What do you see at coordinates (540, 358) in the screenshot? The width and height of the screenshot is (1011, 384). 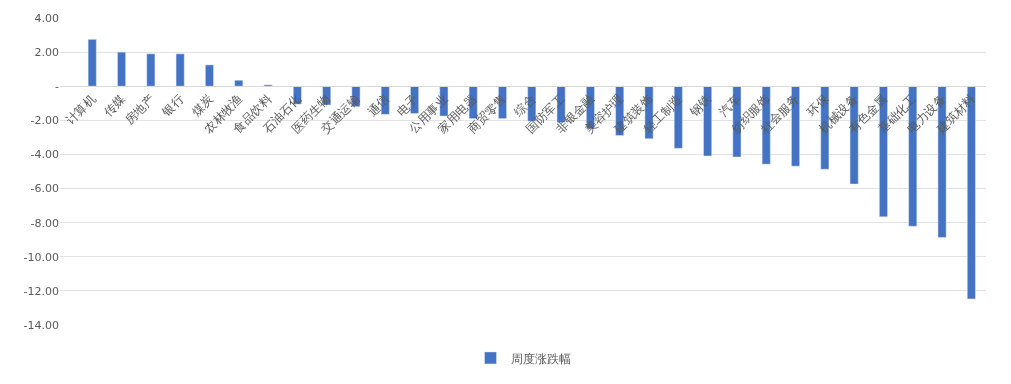 I see `legend-label: 周度涨跌幅` at bounding box center [540, 358].